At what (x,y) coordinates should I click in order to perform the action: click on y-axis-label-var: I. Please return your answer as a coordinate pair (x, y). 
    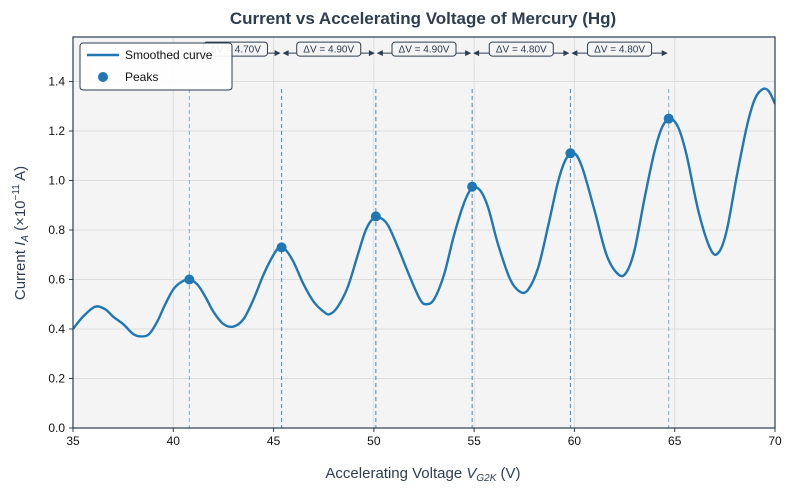
    Looking at the image, I should click on (20, 244).